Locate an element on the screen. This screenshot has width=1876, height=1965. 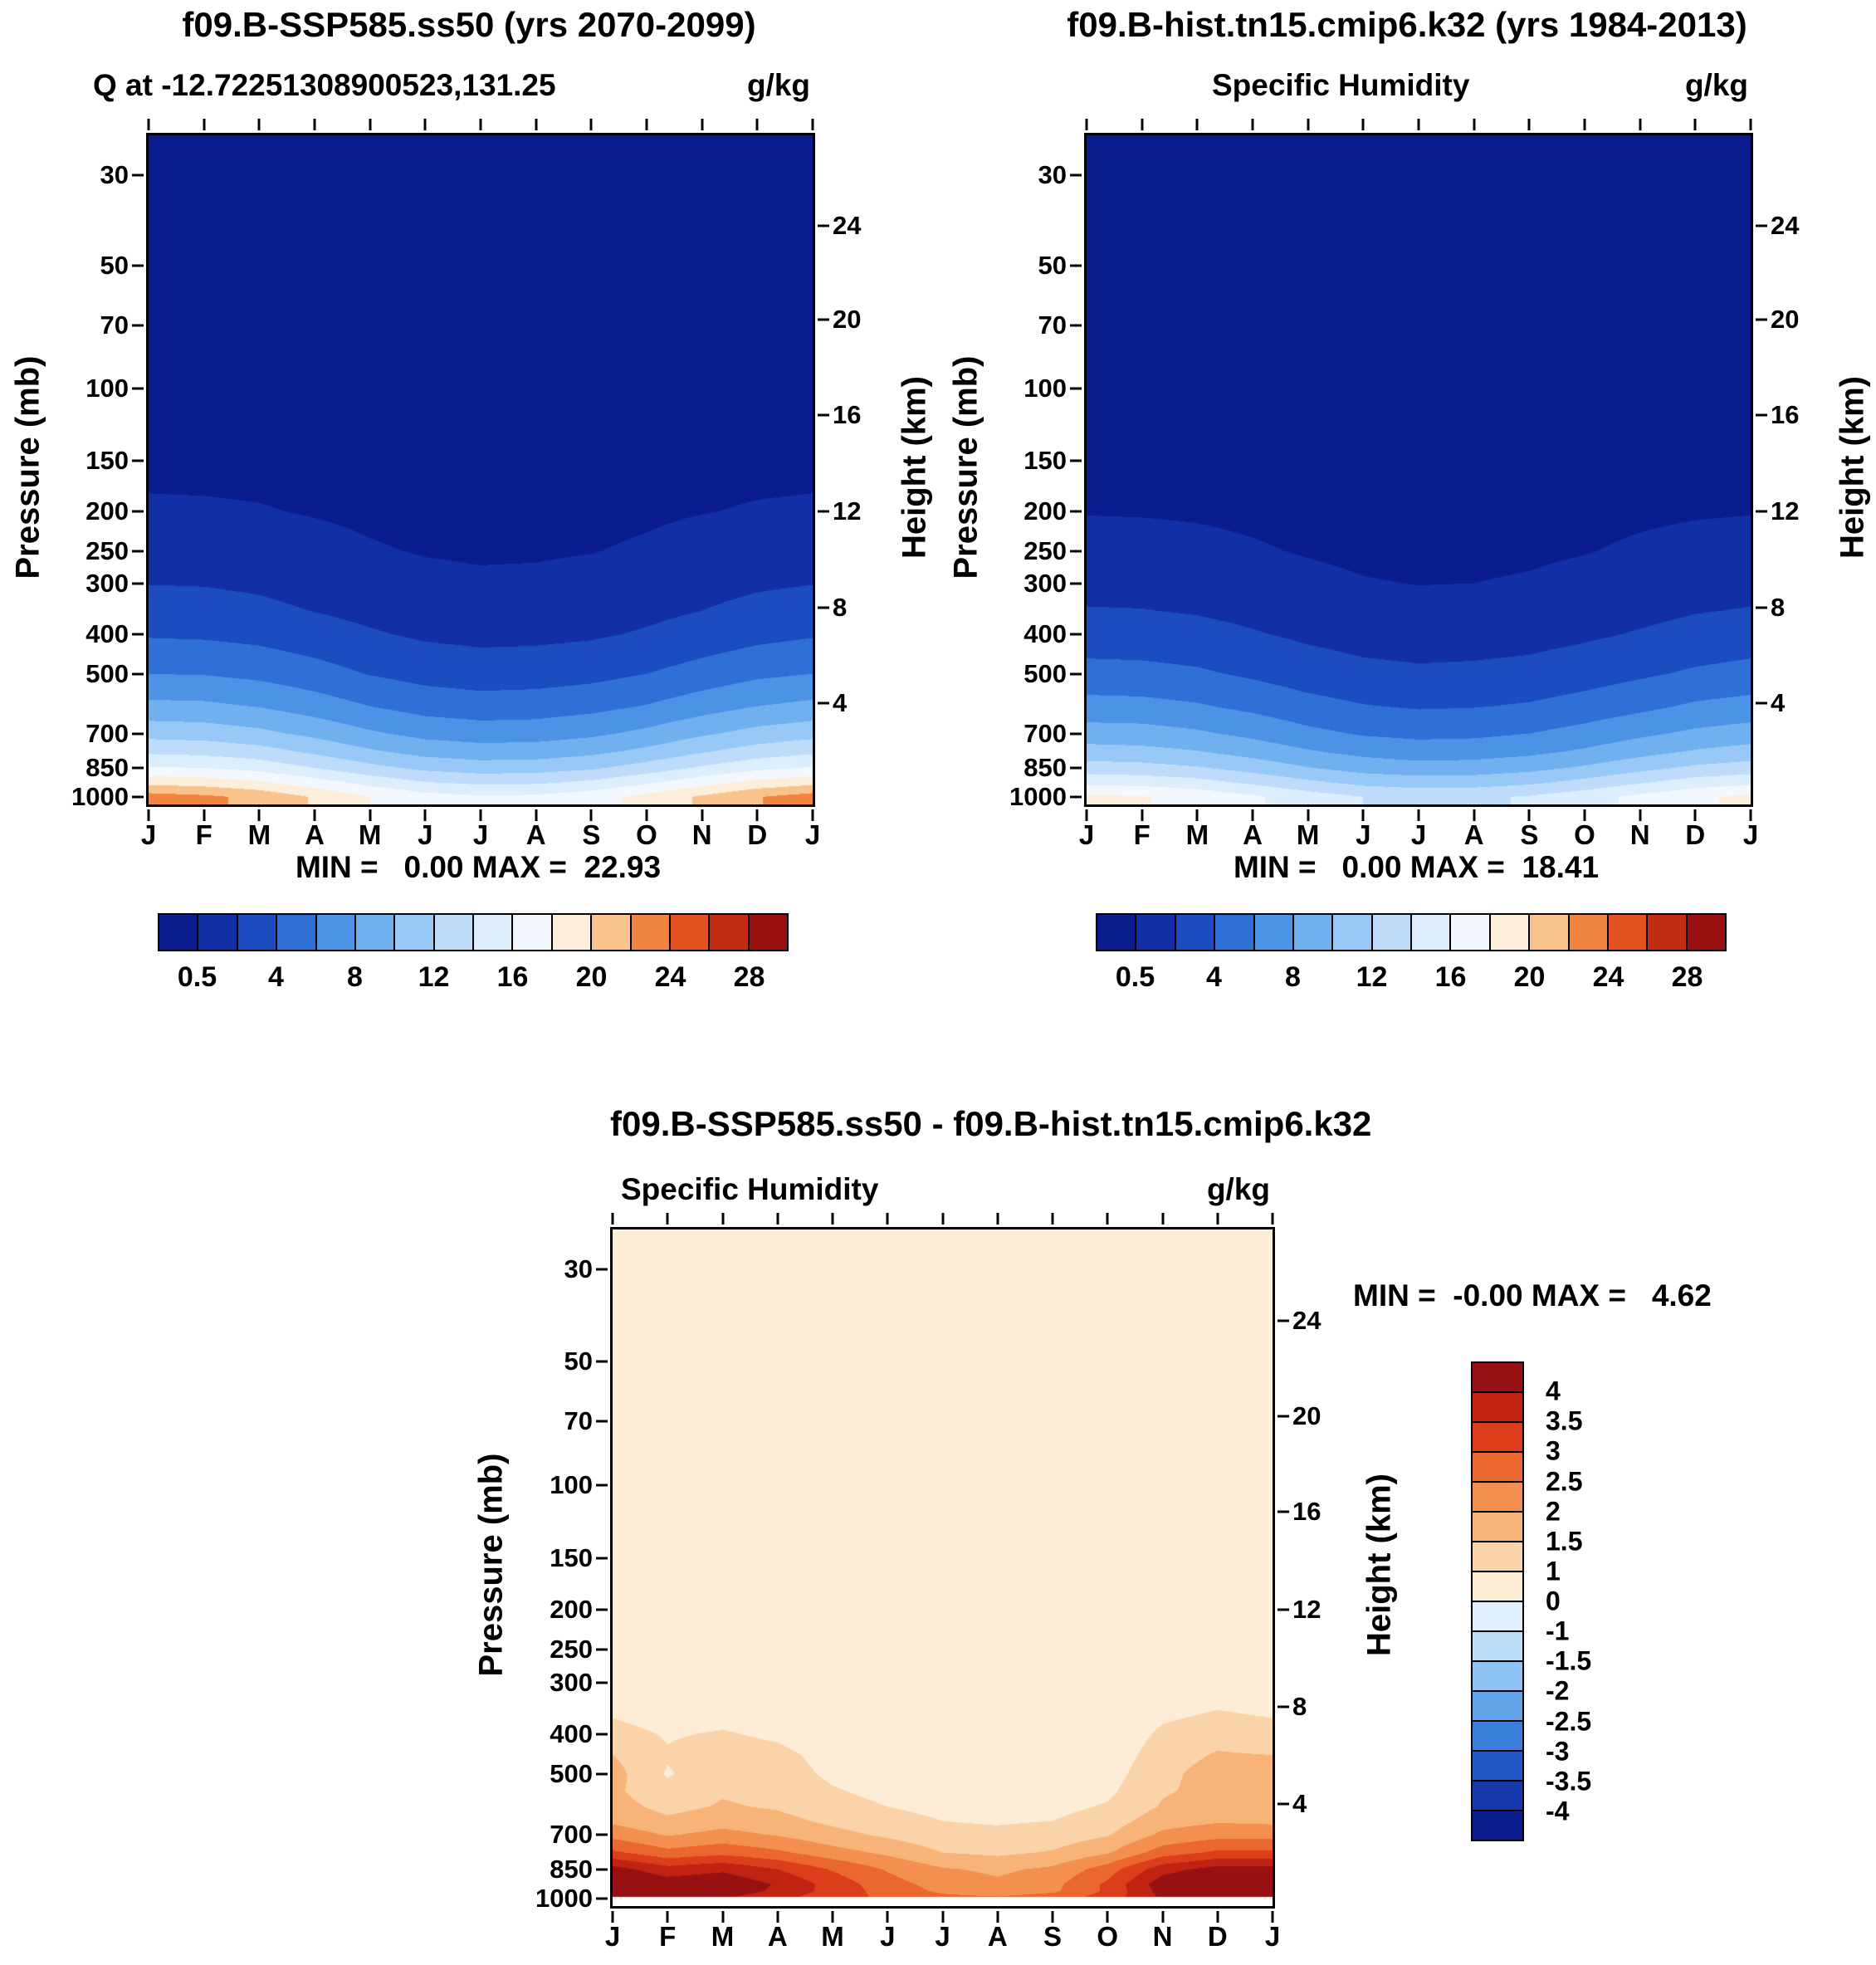
colorbar-tick-label: 12 is located at coordinates (1372, 977).